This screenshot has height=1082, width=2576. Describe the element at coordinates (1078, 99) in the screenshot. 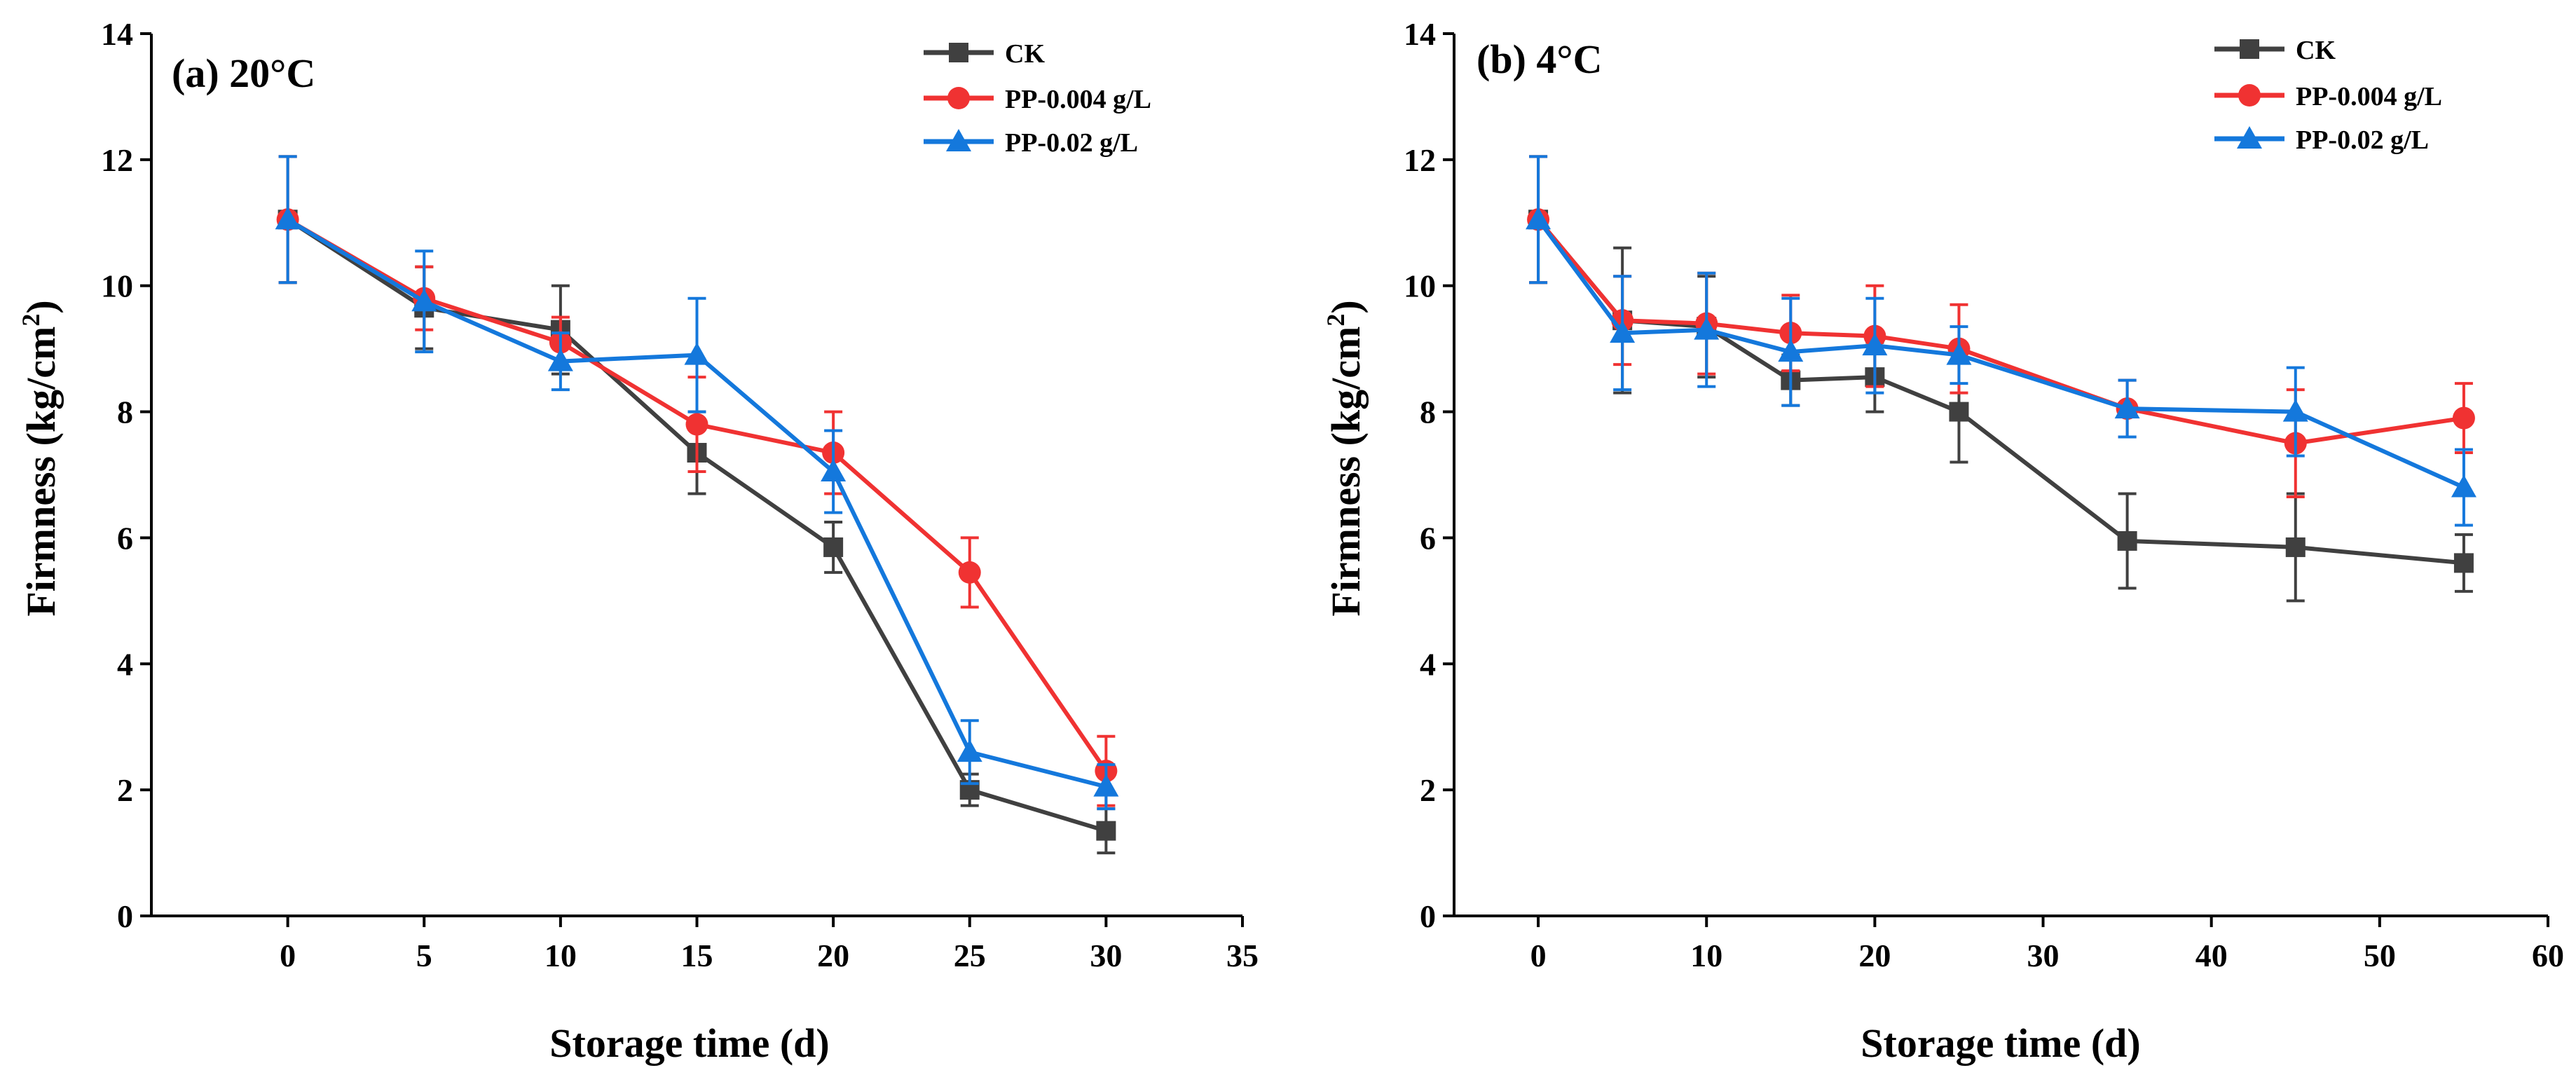

I see `panel-a-legend-label-pp004: PP-0.004 g/L` at that location.